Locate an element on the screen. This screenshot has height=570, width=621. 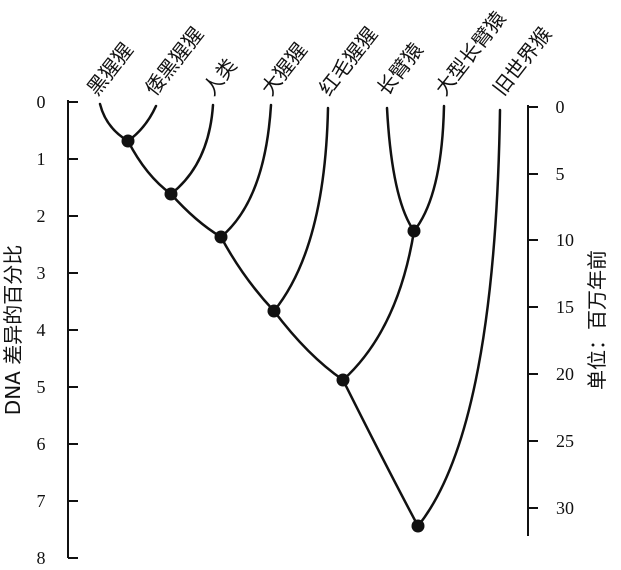
right-tick-label: 30 is located at coordinates (565, 508).